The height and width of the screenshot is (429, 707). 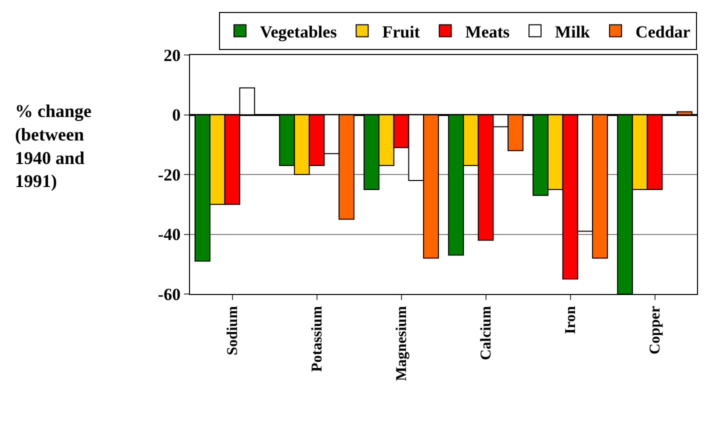 What do you see at coordinates (401, 32) in the screenshot?
I see `legend-label: Fruit` at bounding box center [401, 32].